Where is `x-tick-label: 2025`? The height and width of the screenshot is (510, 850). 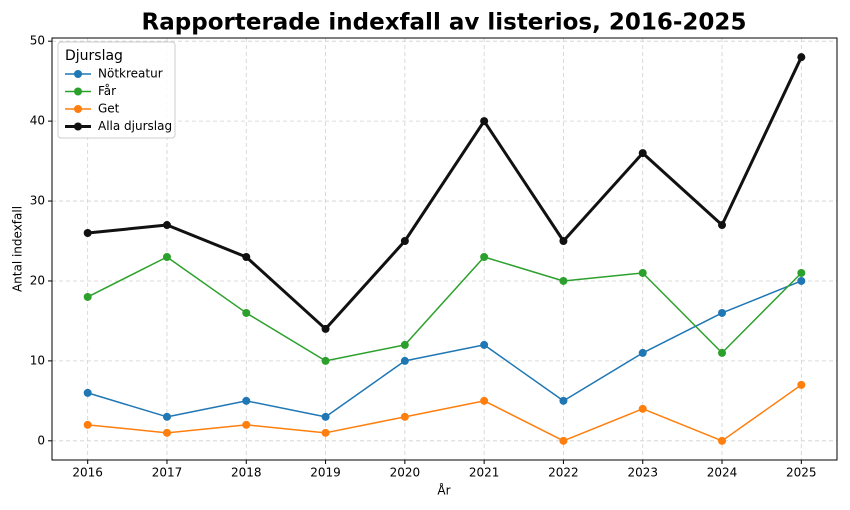
x-tick-label: 2025 is located at coordinates (801, 473).